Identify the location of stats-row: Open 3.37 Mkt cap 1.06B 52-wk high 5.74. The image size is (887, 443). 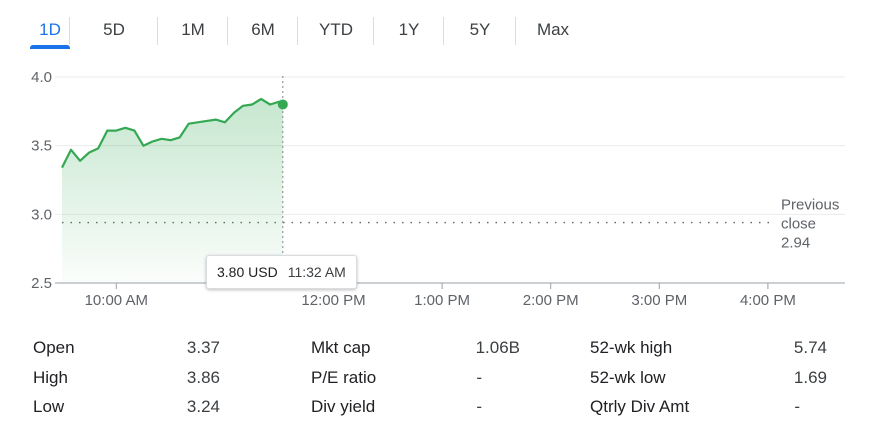
(443, 348).